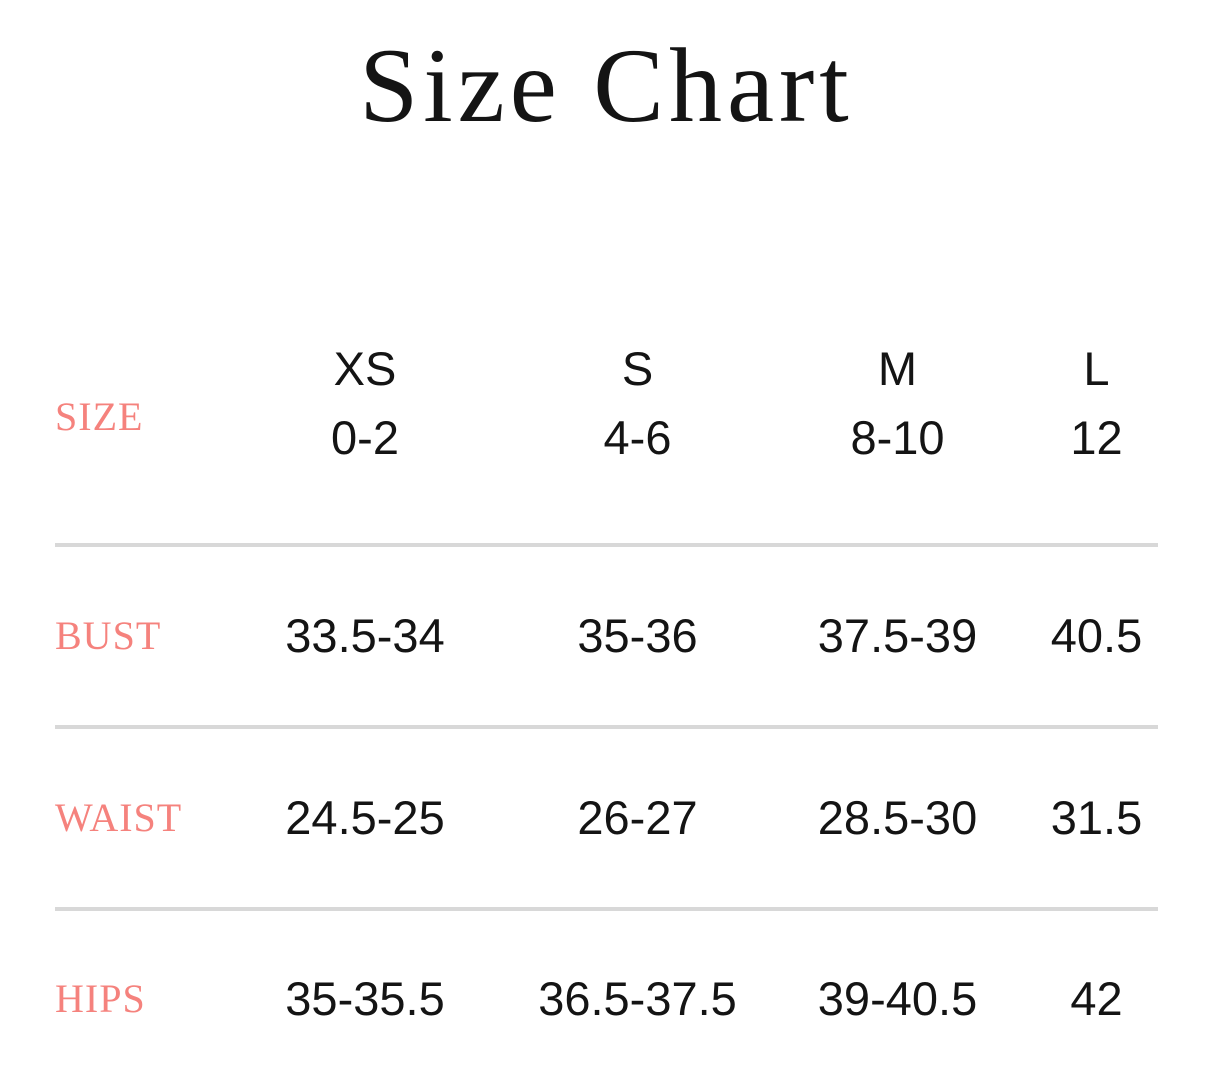 The height and width of the screenshot is (1076, 1213). Describe the element at coordinates (119, 818) in the screenshot. I see `row-label-waist: WAIST` at that location.